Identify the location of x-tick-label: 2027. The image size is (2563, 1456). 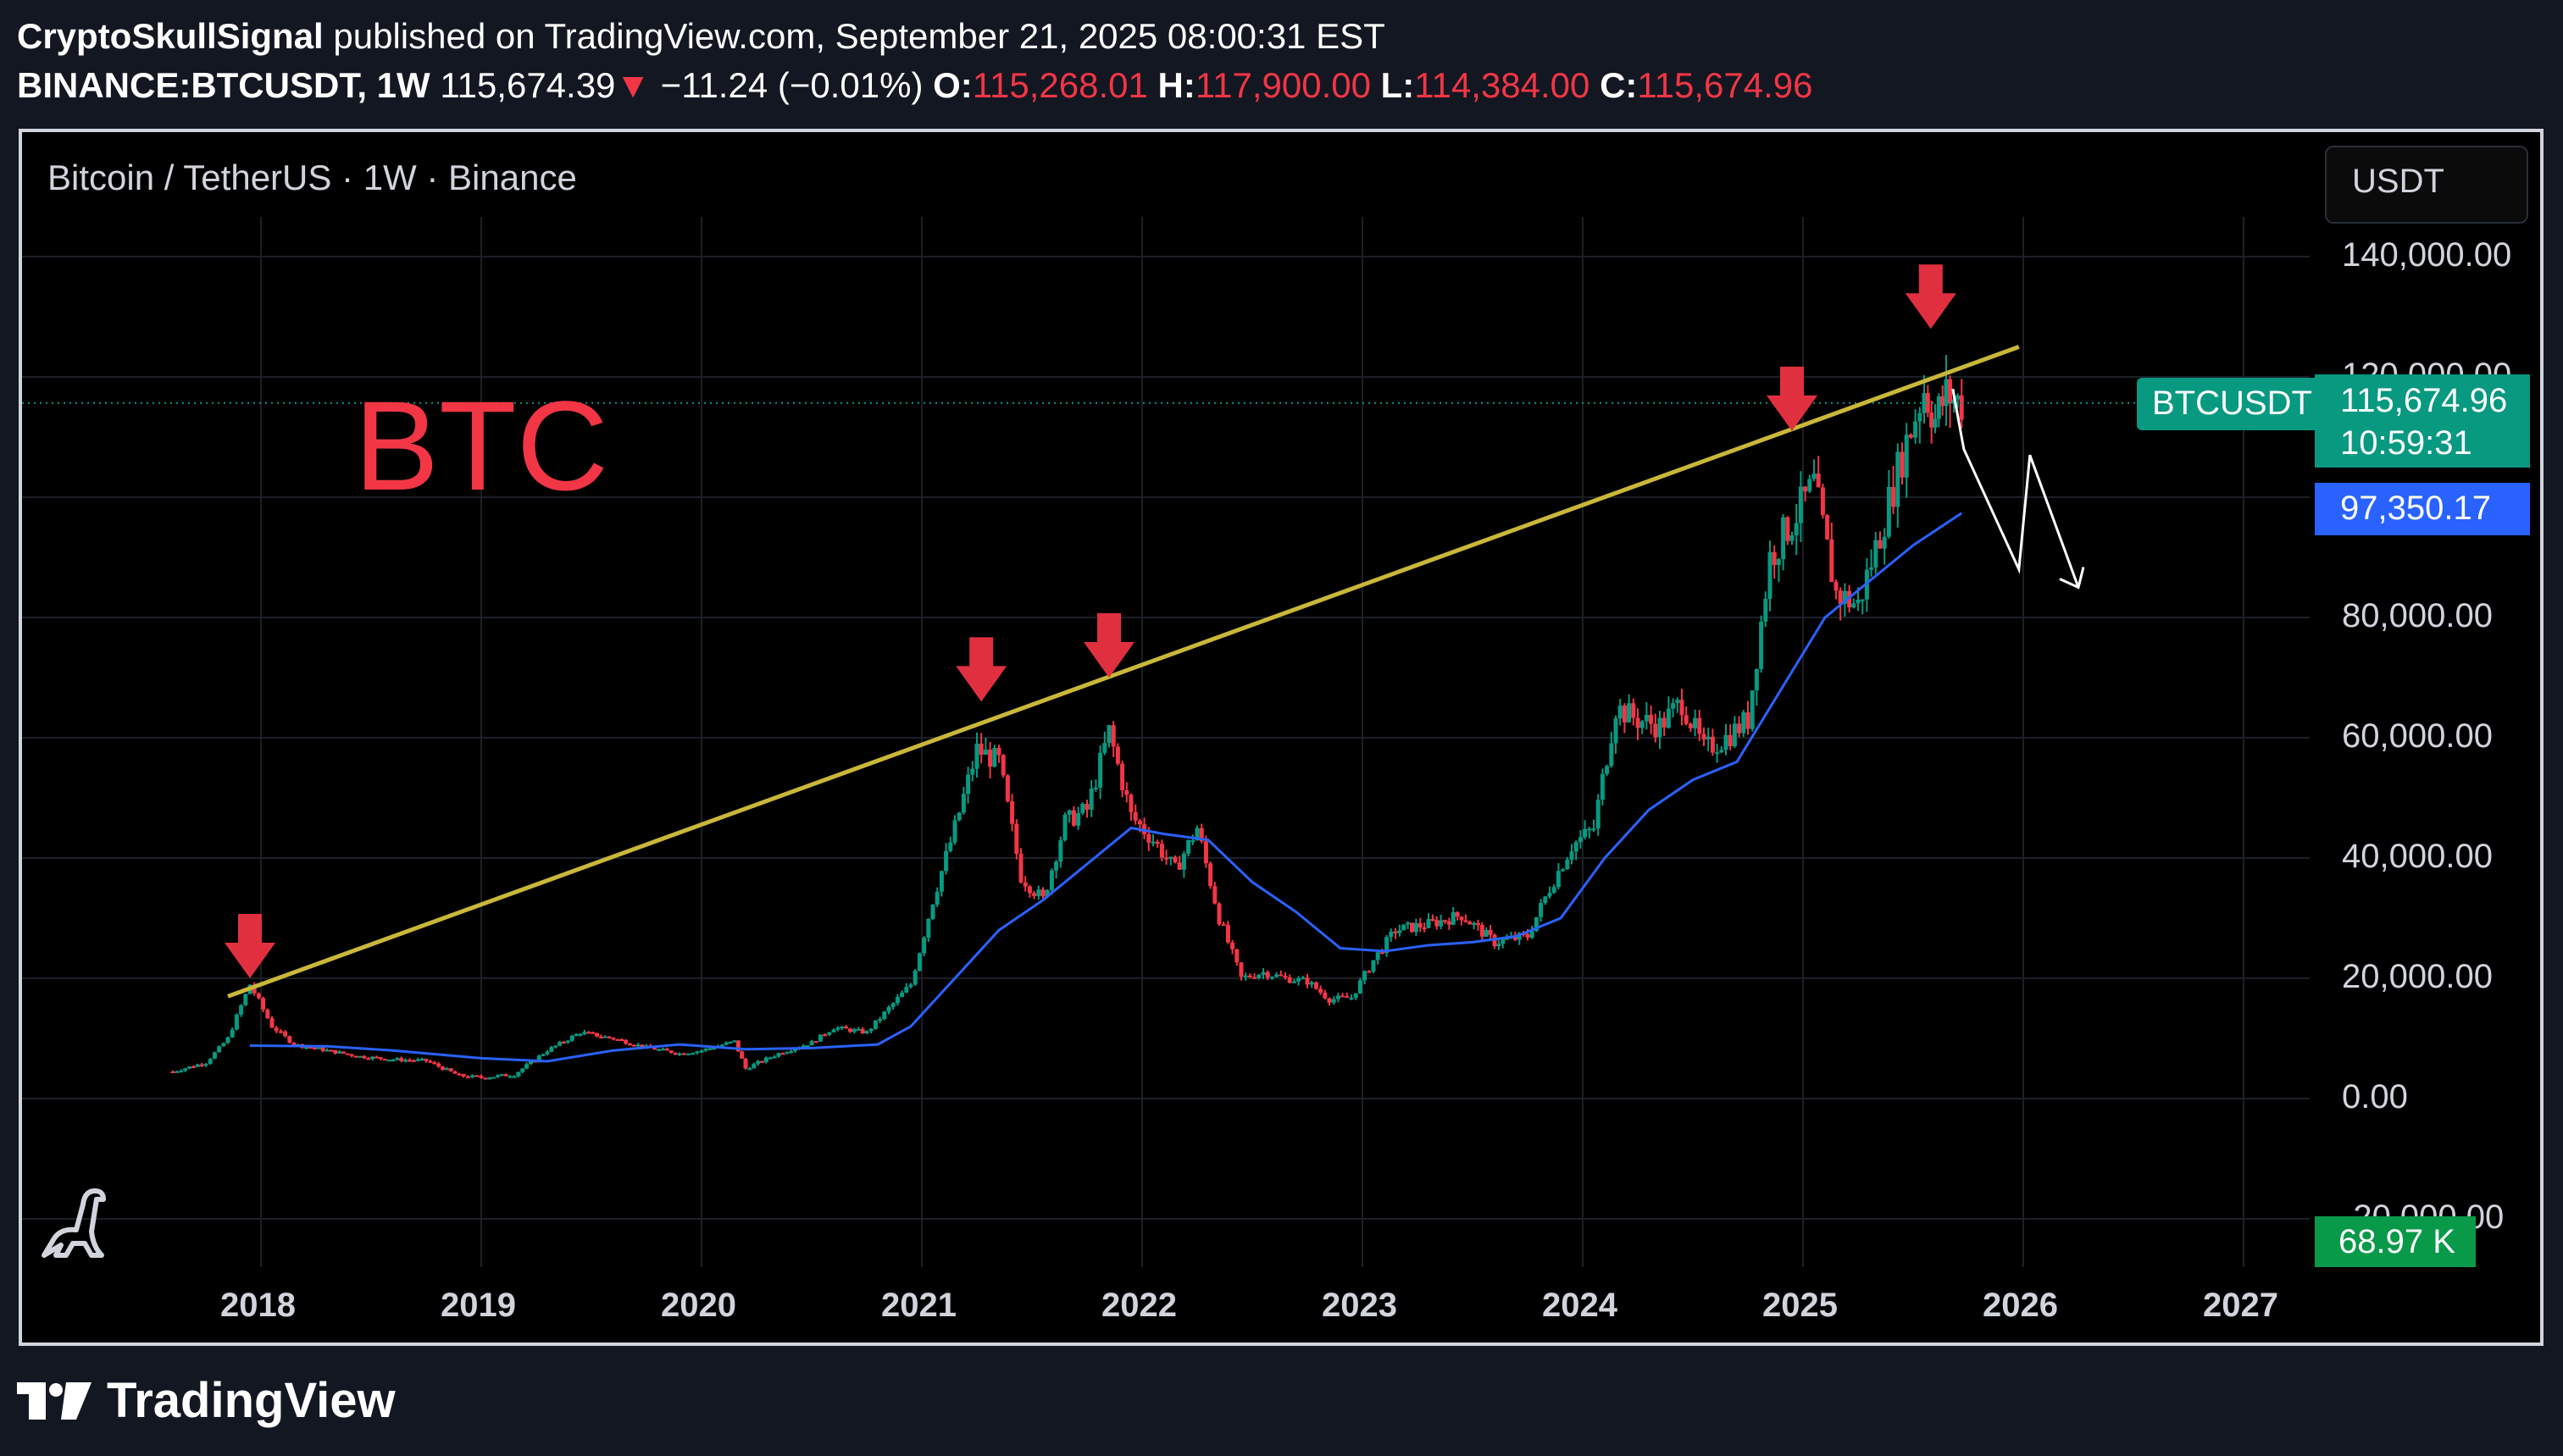
(2240, 1305).